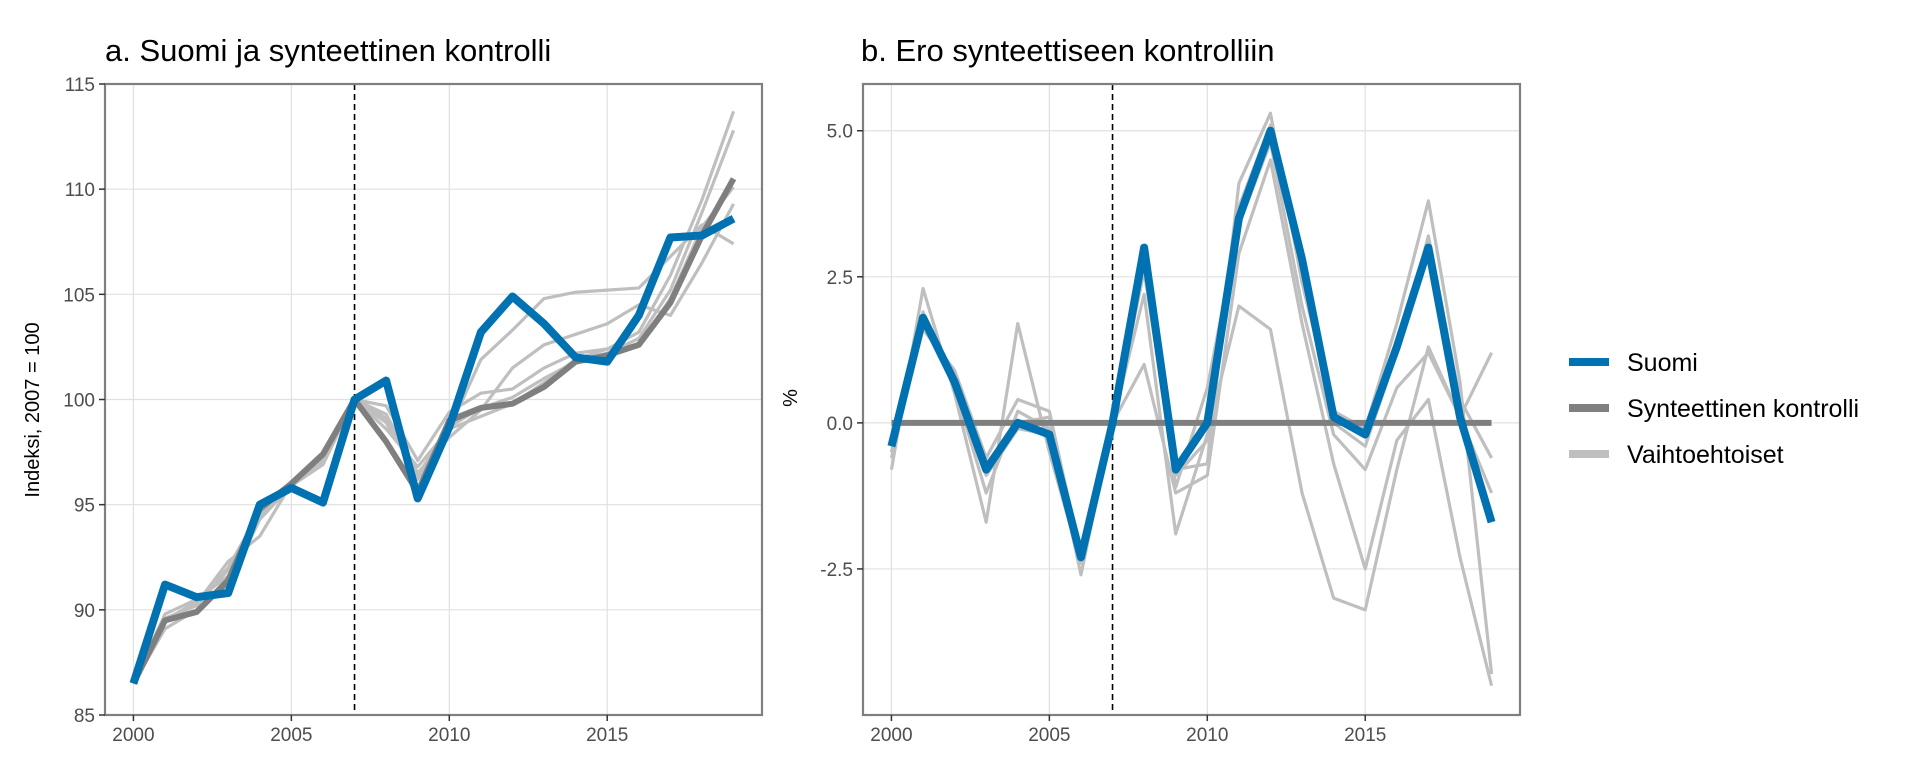 The image size is (1920, 768). Describe the element at coordinates (80, 85) in the screenshot. I see `y-tick-label: 115` at that location.